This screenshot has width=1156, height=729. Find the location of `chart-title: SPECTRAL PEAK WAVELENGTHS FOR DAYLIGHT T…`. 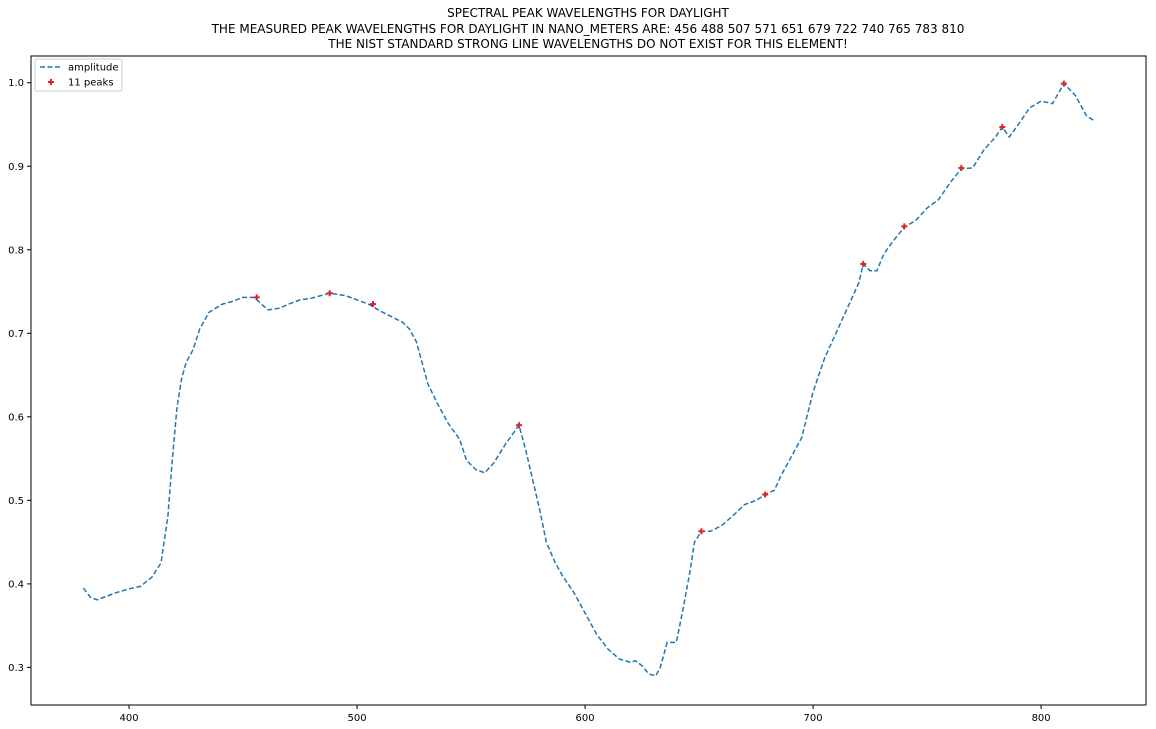

chart-title: SPECTRAL PEAK WAVELENGTHS FOR DAYLIGHT T… is located at coordinates (588, 28).